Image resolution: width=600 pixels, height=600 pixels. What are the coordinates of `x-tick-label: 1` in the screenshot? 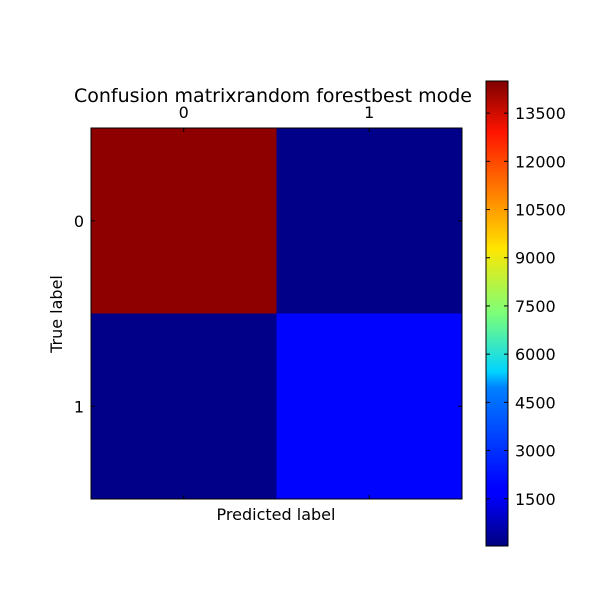 It's located at (369, 112).